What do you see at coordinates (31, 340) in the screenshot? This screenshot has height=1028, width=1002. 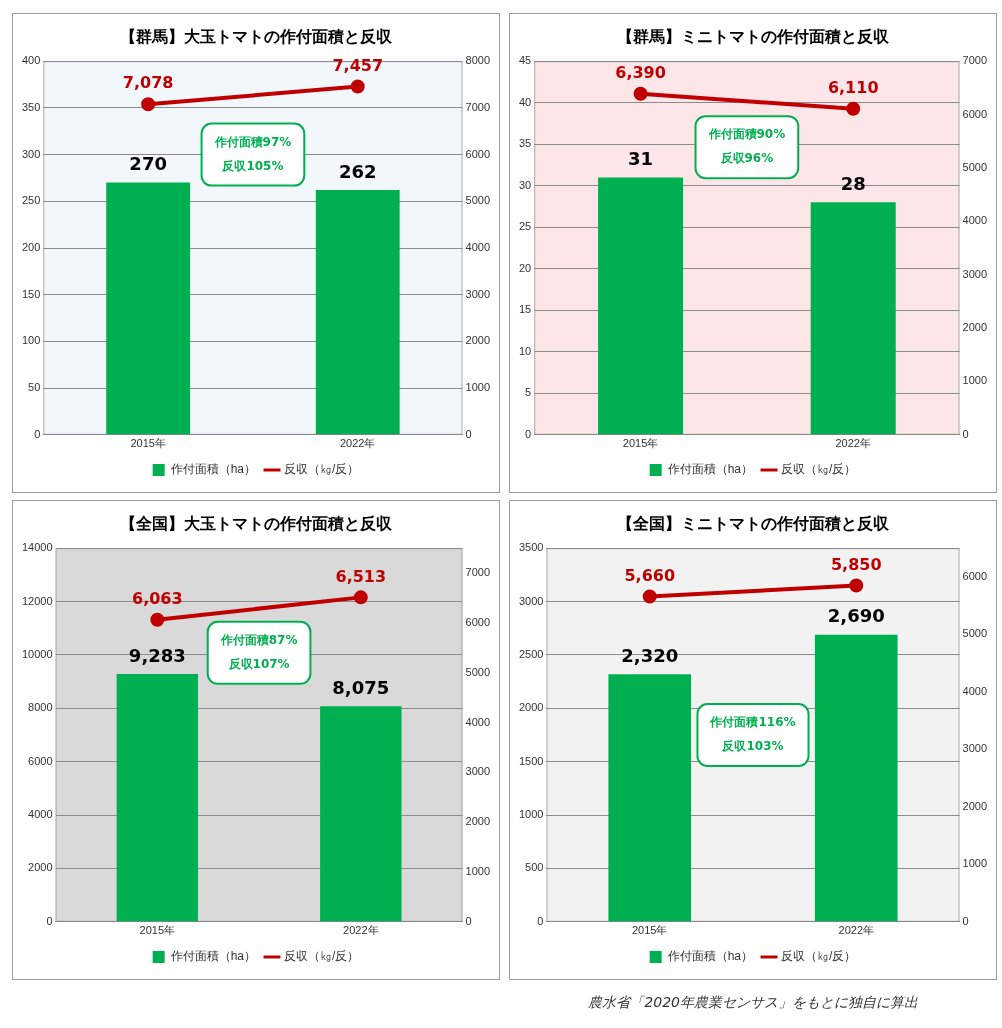 I see `y-tick-label: 100` at bounding box center [31, 340].